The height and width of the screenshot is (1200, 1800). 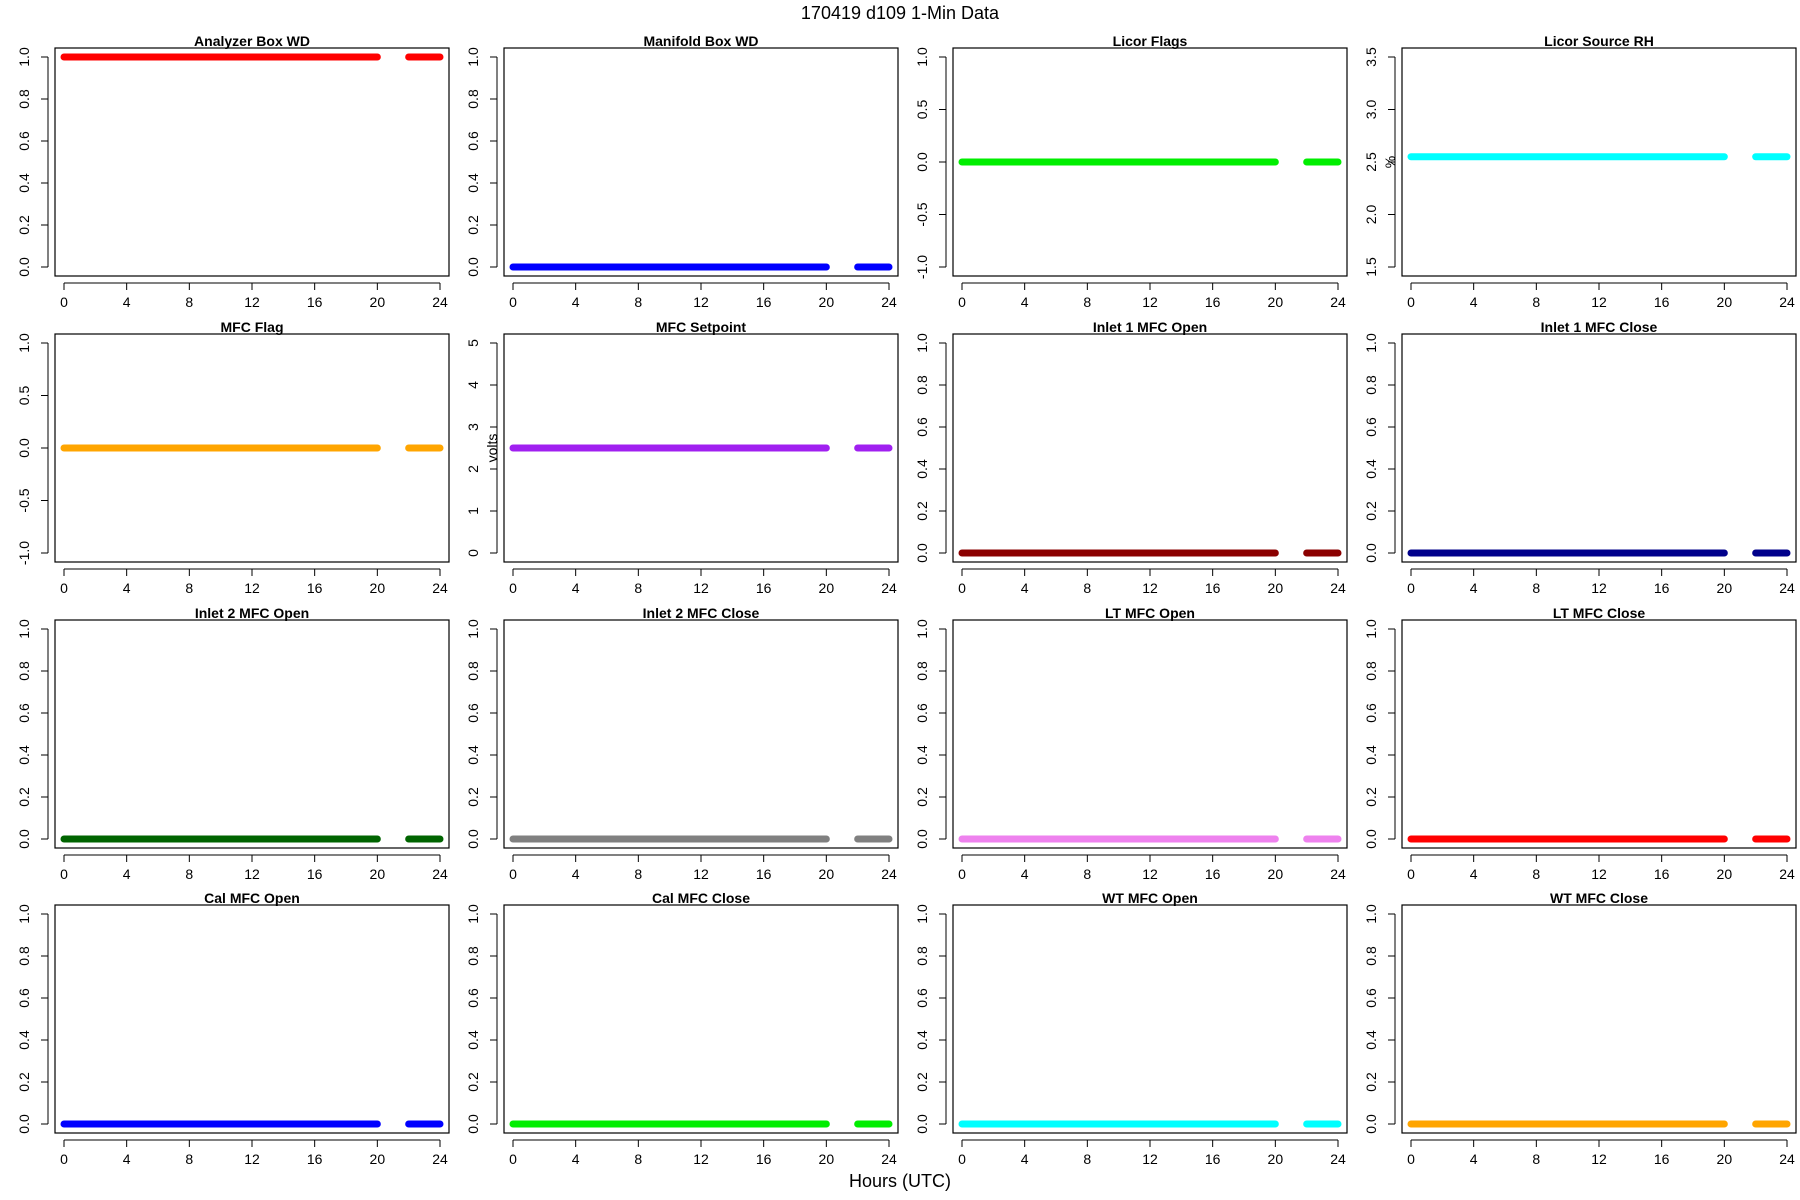 What do you see at coordinates (1371, 57) in the screenshot?
I see `y-tick-label: 3.5` at bounding box center [1371, 57].